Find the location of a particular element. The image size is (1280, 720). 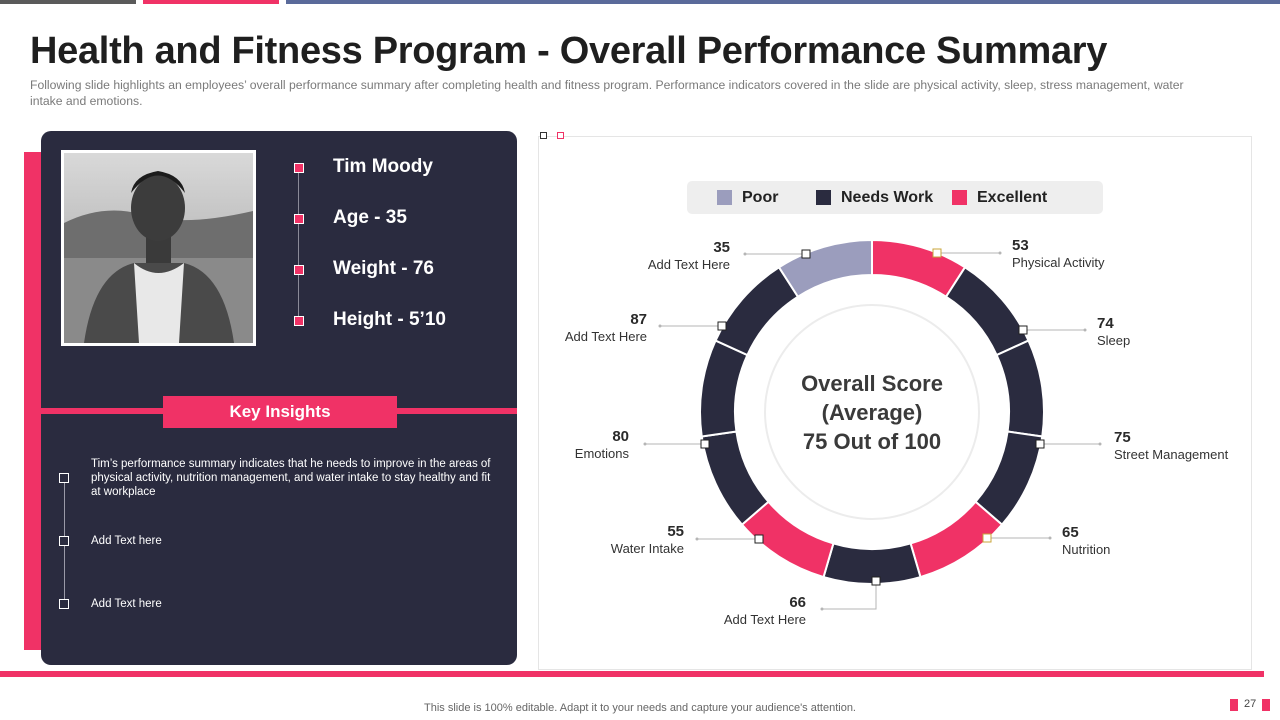

legend-label: Excellent is located at coordinates (1012, 197).